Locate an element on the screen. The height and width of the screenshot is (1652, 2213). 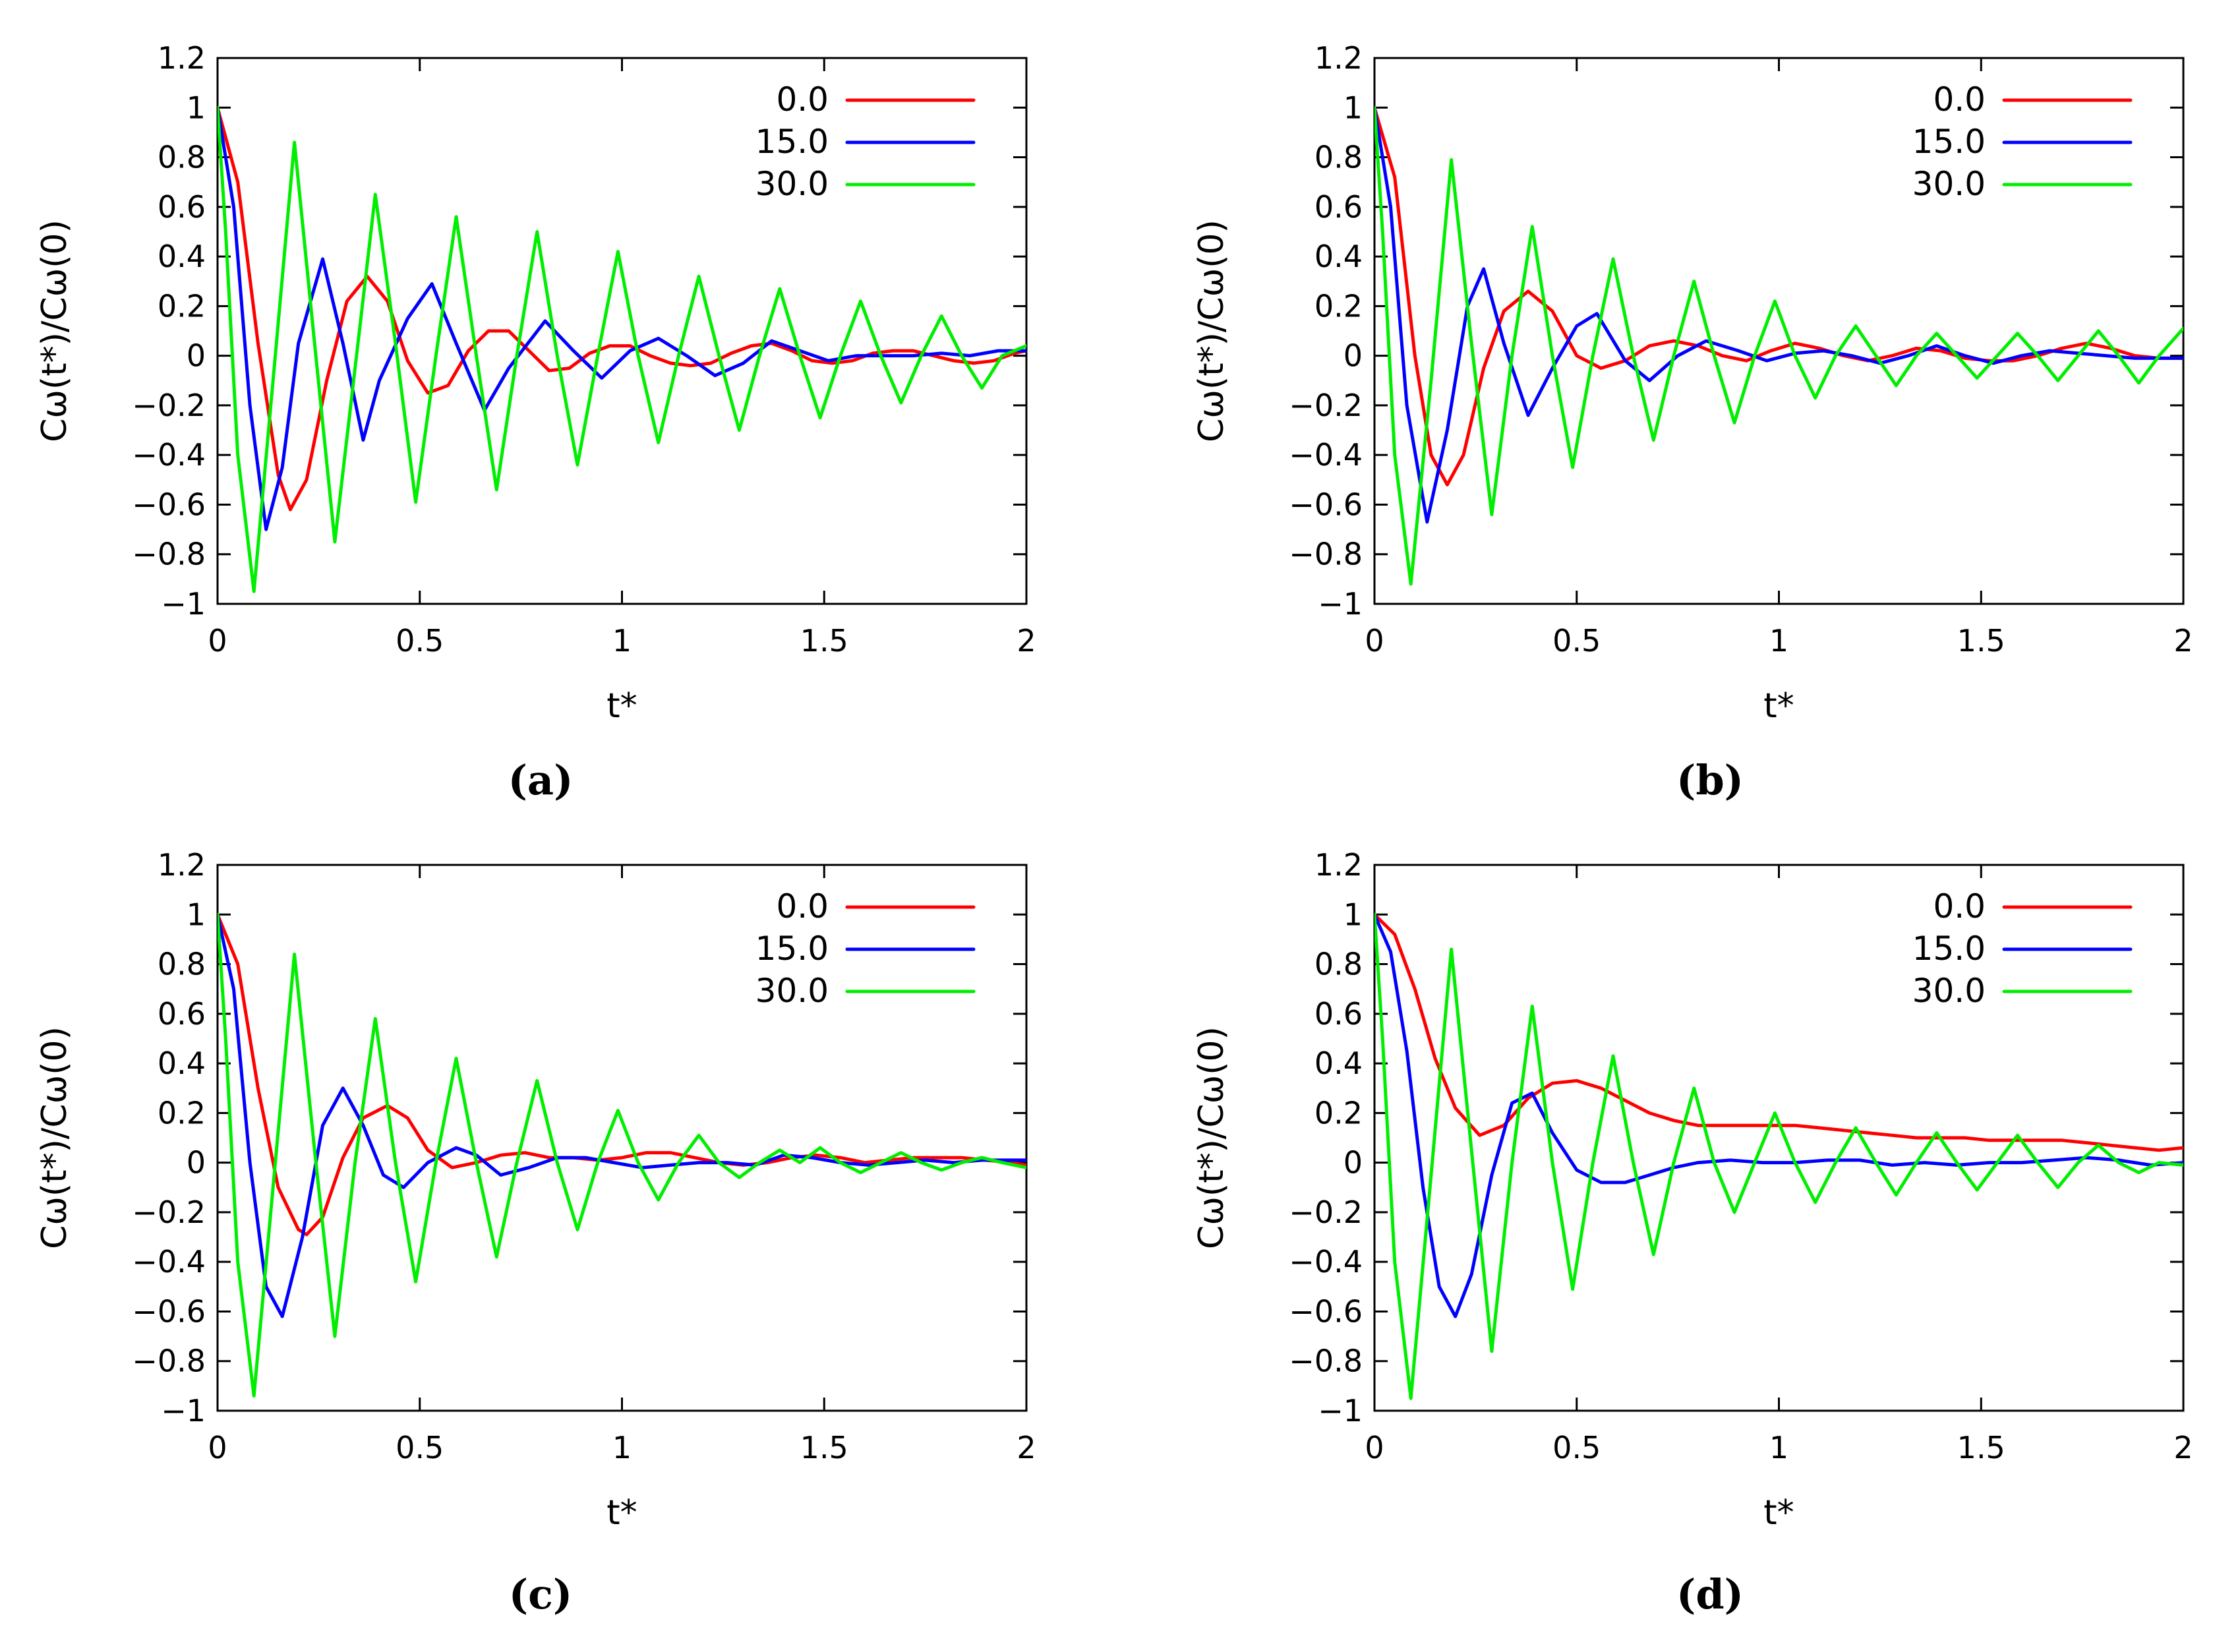
panel-caption: (c) is located at coordinates (540, 1594).